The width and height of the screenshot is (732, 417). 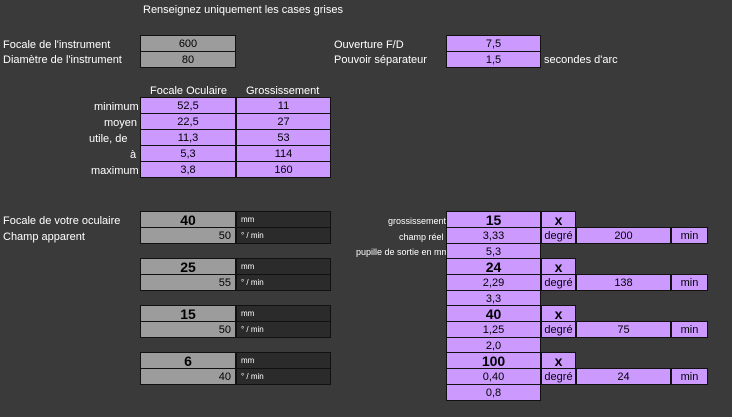 What do you see at coordinates (44, 237) in the screenshot?
I see `champ-apparent-label: Champ apparent` at bounding box center [44, 237].